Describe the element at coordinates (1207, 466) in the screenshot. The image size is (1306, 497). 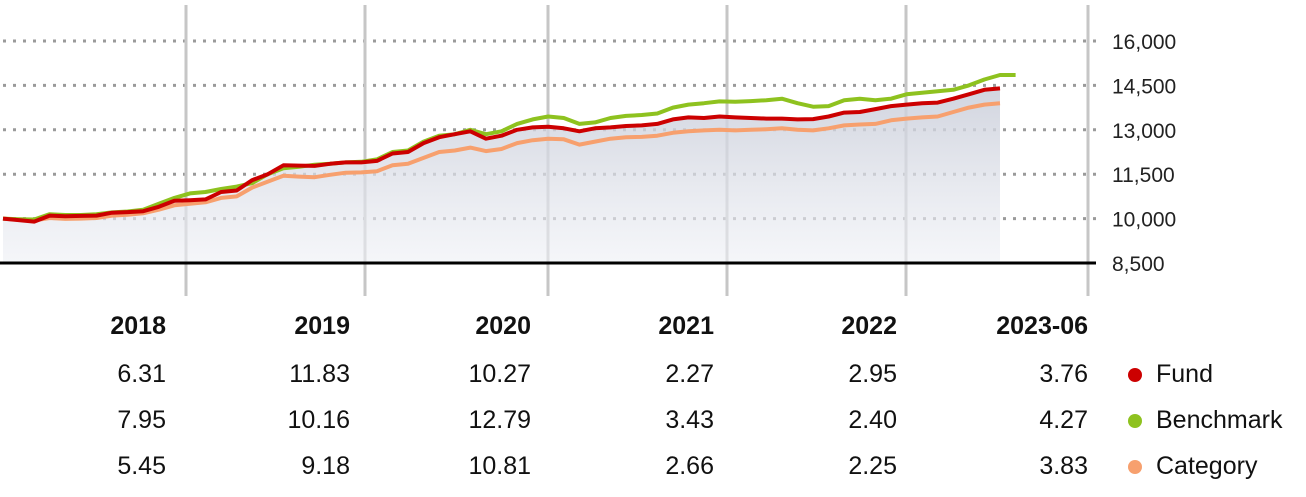
I see `legend-label: Category` at that location.